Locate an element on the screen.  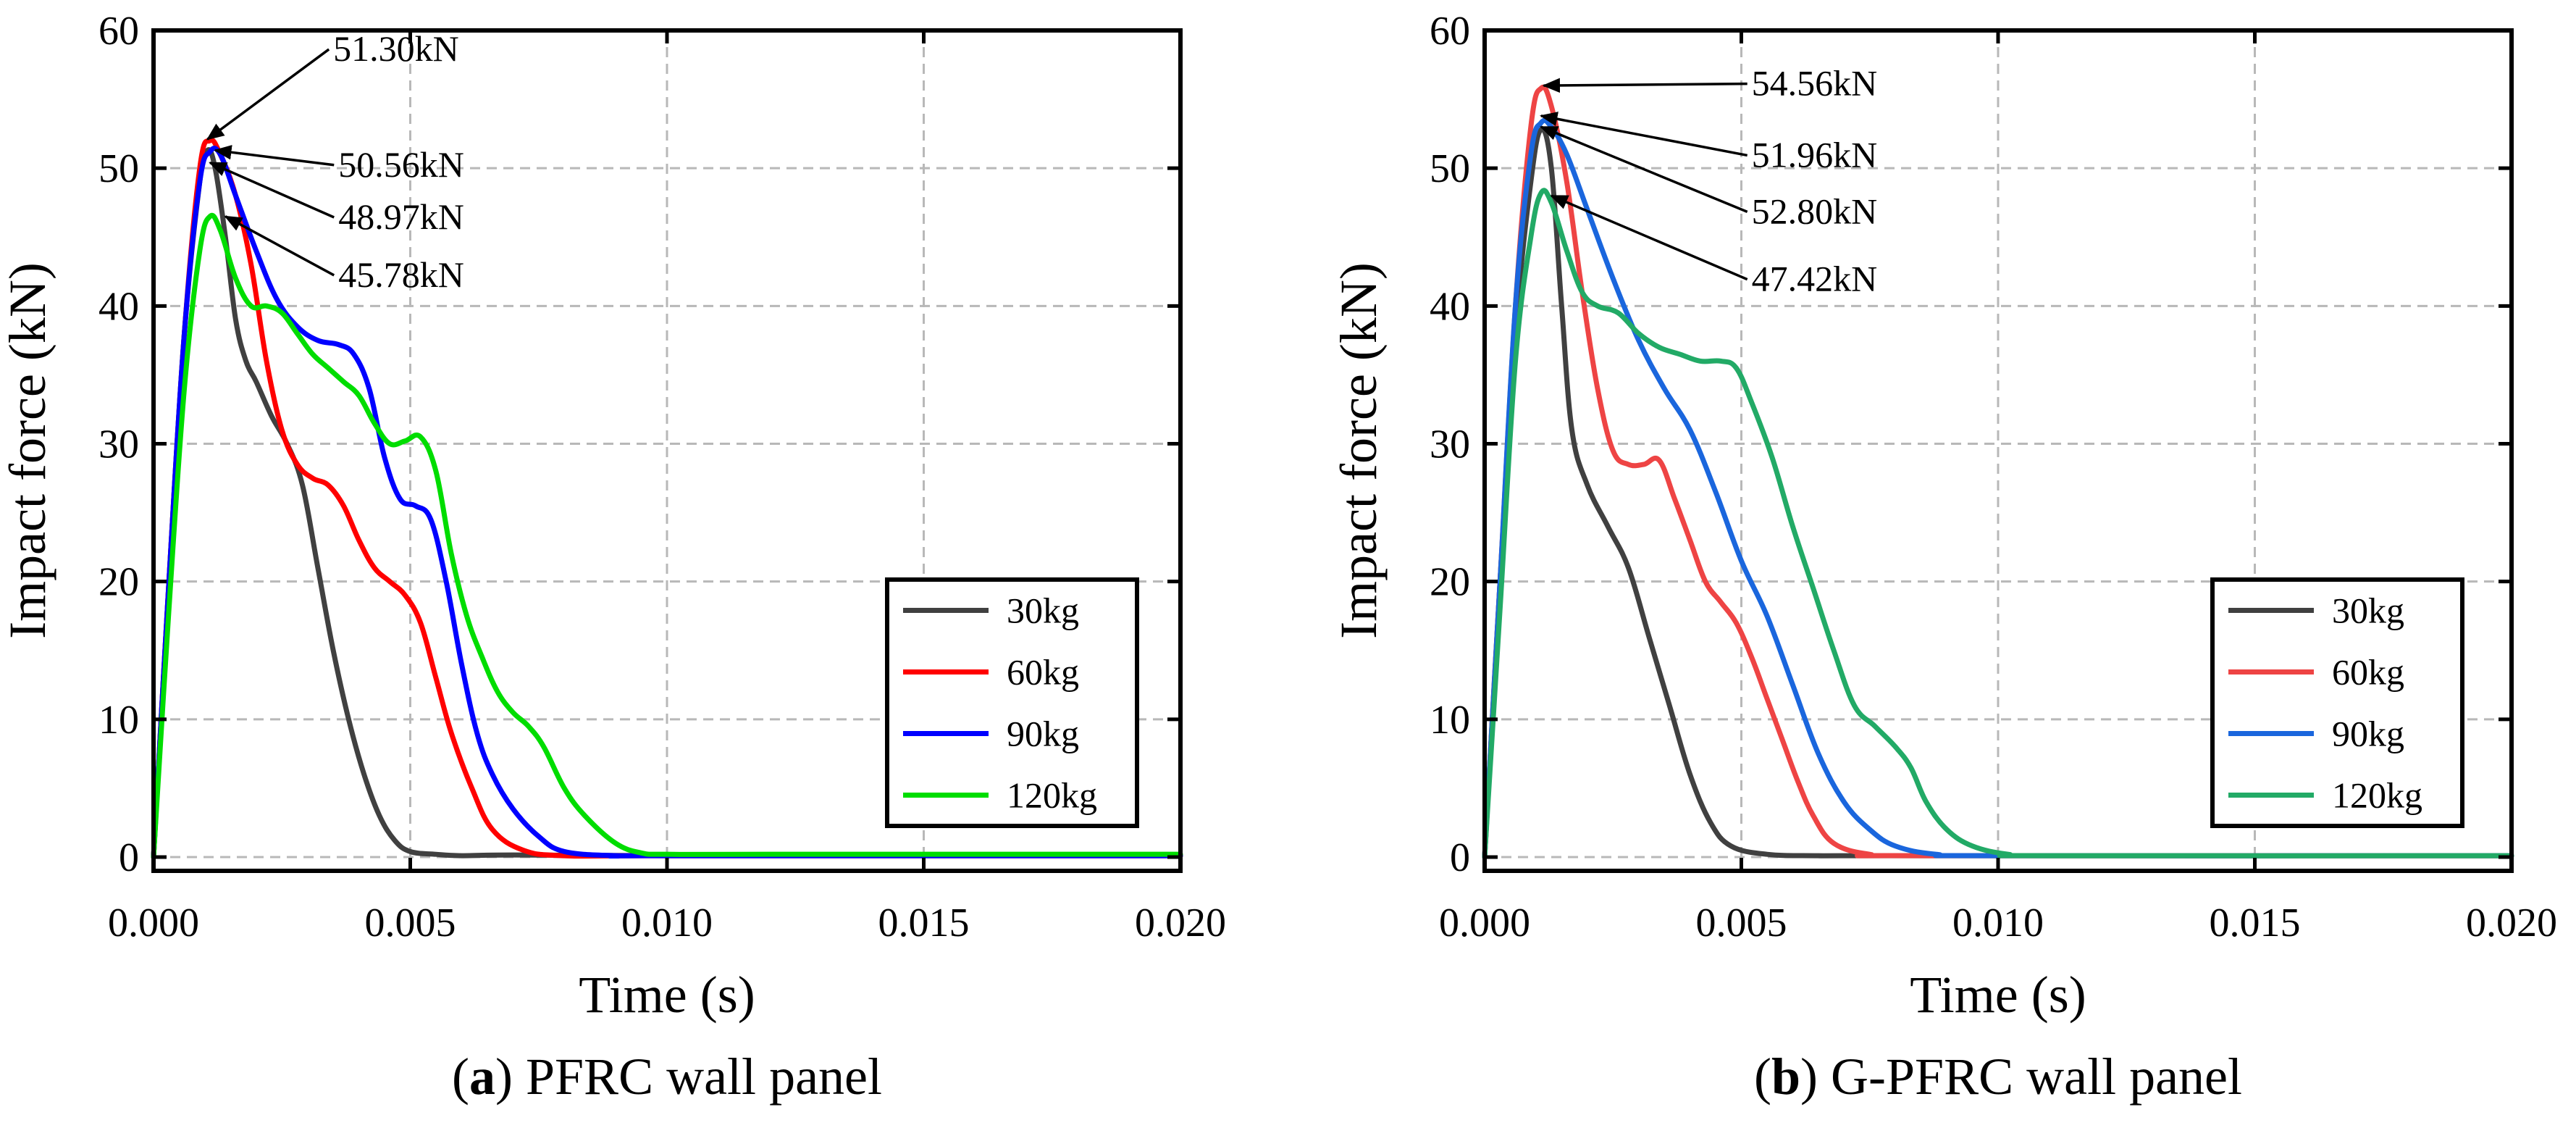
caption-letter: a is located at coordinates (482, 1077).